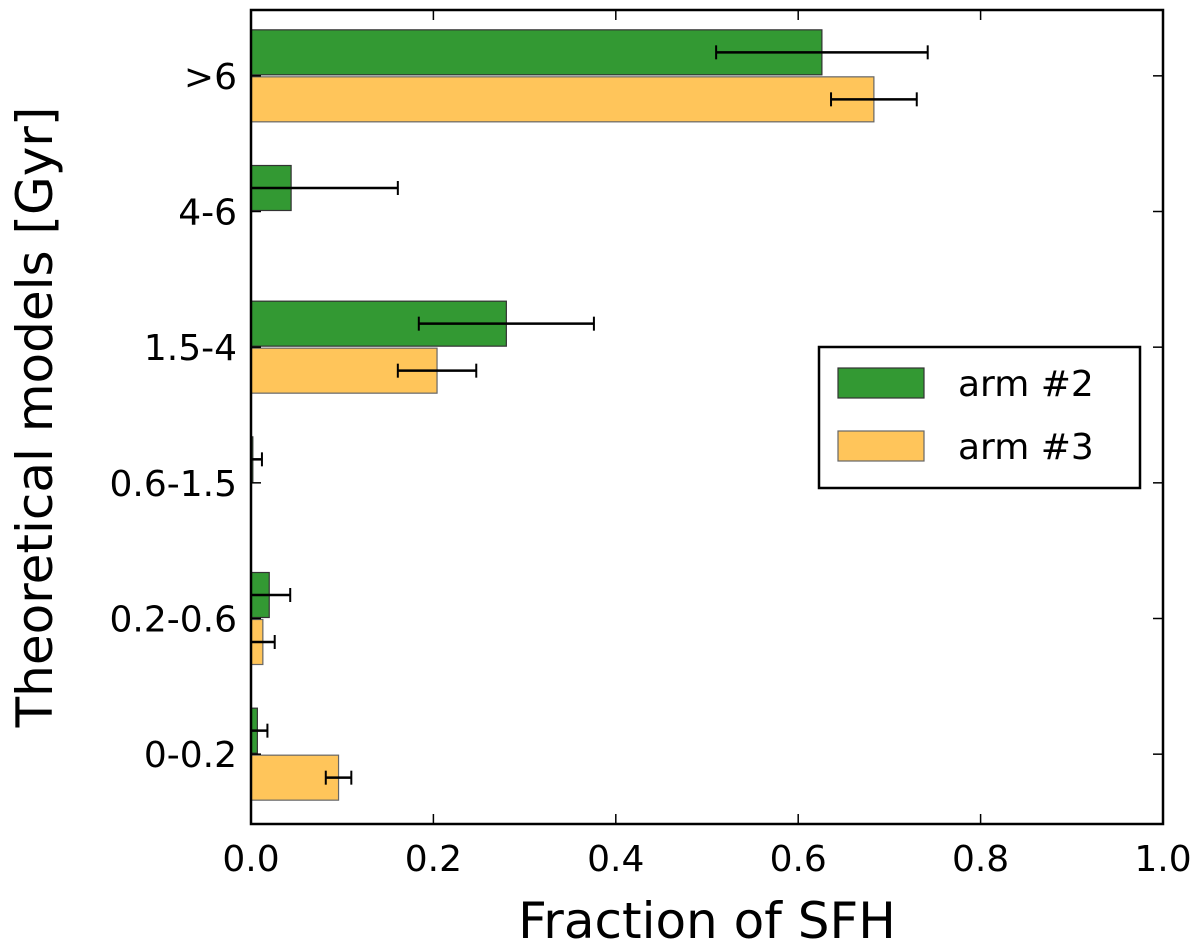  I want to click on x-tick-label: 1.0, so click(1162, 859).